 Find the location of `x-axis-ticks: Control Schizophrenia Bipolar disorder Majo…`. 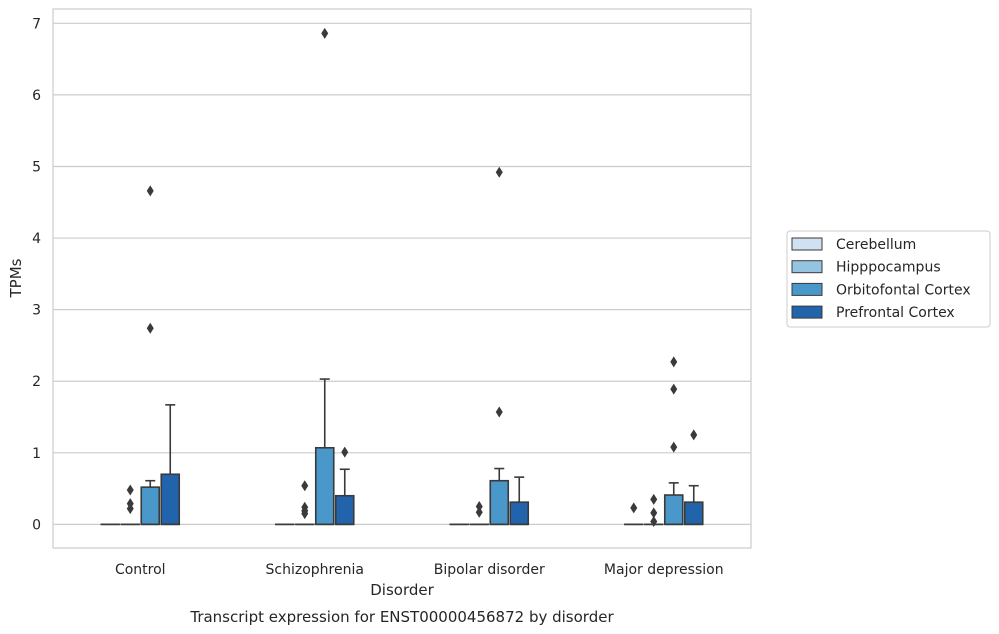

x-axis-ticks: Control Schizophrenia Bipolar disorder Majo… is located at coordinates (419, 570).